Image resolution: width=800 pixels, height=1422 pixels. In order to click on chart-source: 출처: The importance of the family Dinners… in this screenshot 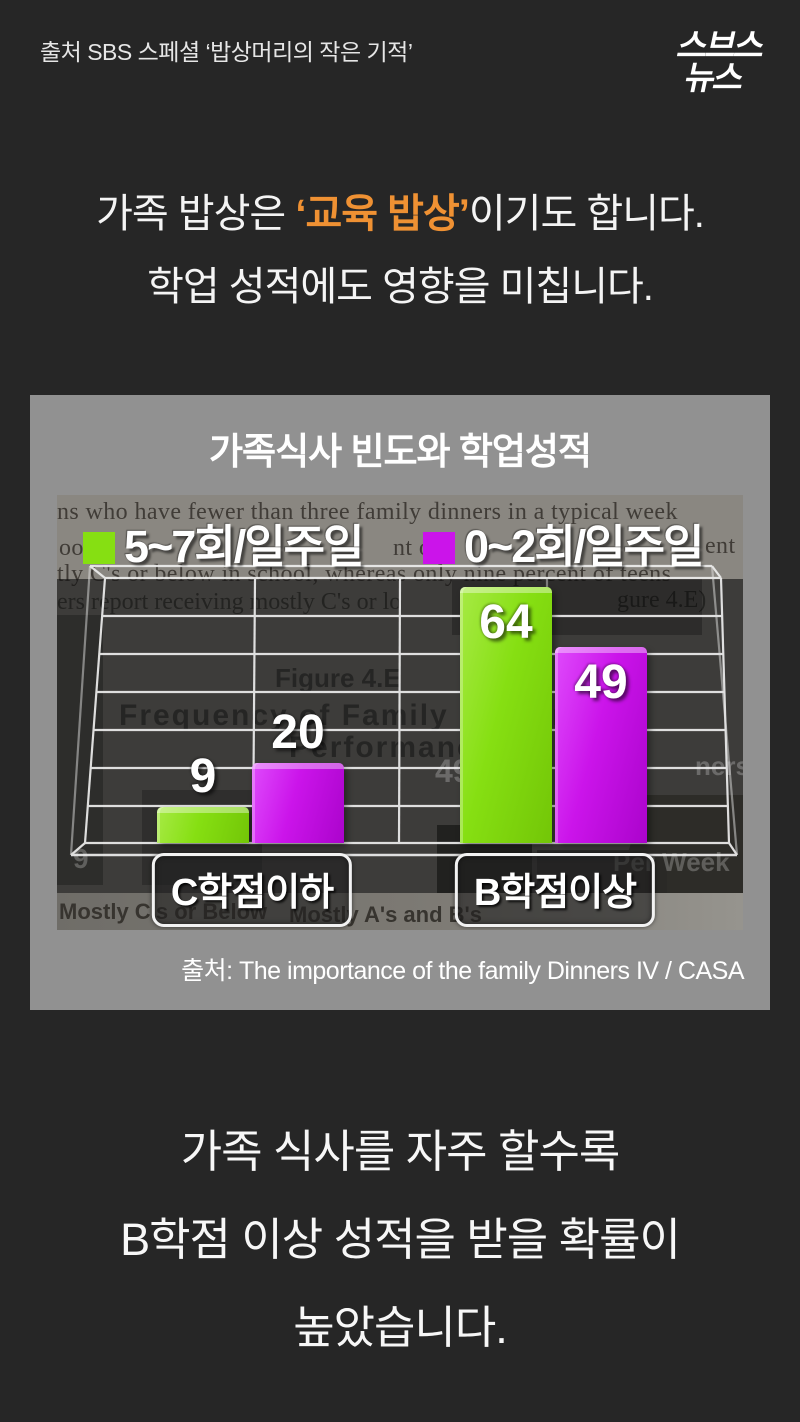, I will do `click(462, 971)`.